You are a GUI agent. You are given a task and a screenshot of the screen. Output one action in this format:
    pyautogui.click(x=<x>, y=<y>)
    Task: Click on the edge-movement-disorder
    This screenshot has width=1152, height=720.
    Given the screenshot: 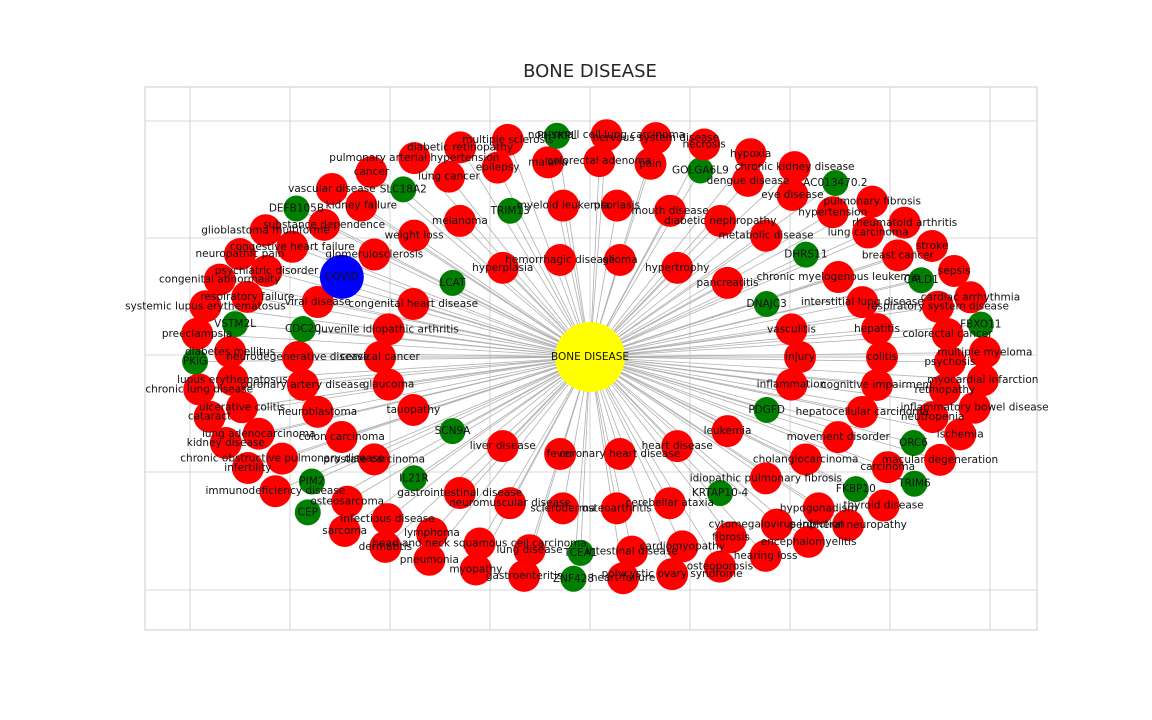 What is the action you would take?
    pyautogui.click(x=714, y=397)
    